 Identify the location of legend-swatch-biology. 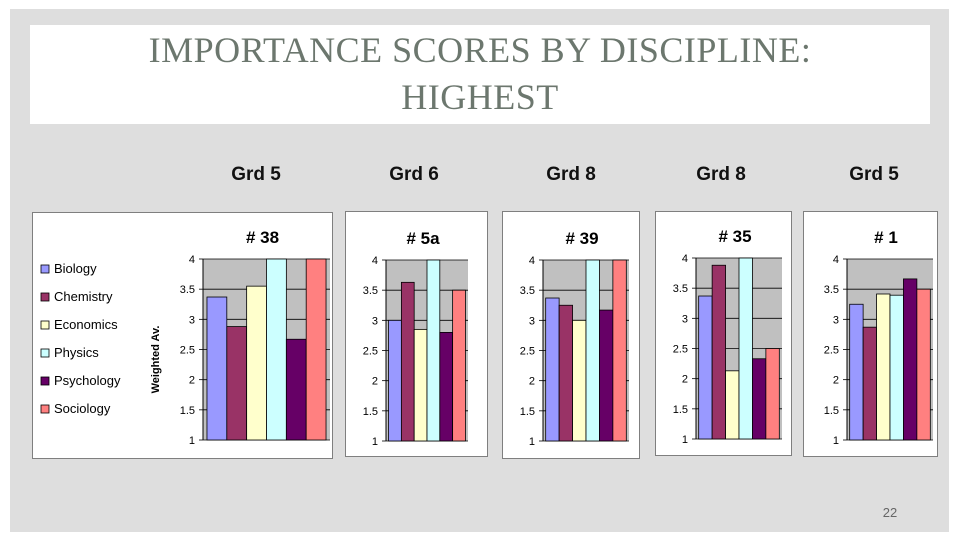
(45, 269).